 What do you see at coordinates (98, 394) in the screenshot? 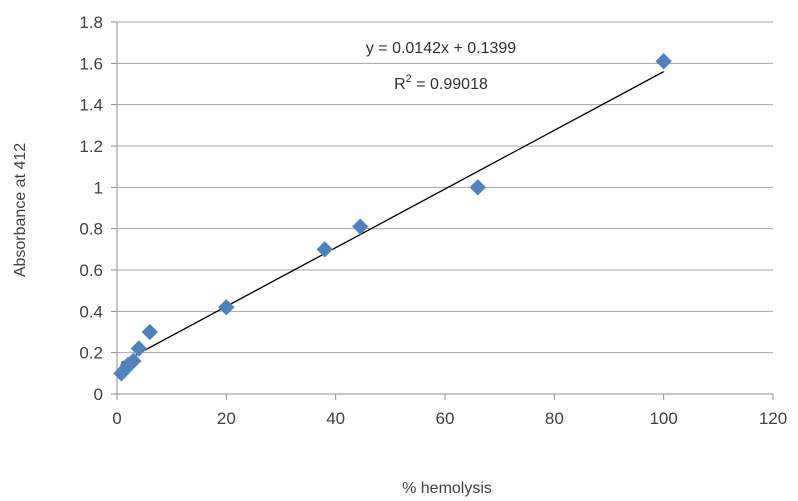
I see `y-tick-label: 0` at bounding box center [98, 394].